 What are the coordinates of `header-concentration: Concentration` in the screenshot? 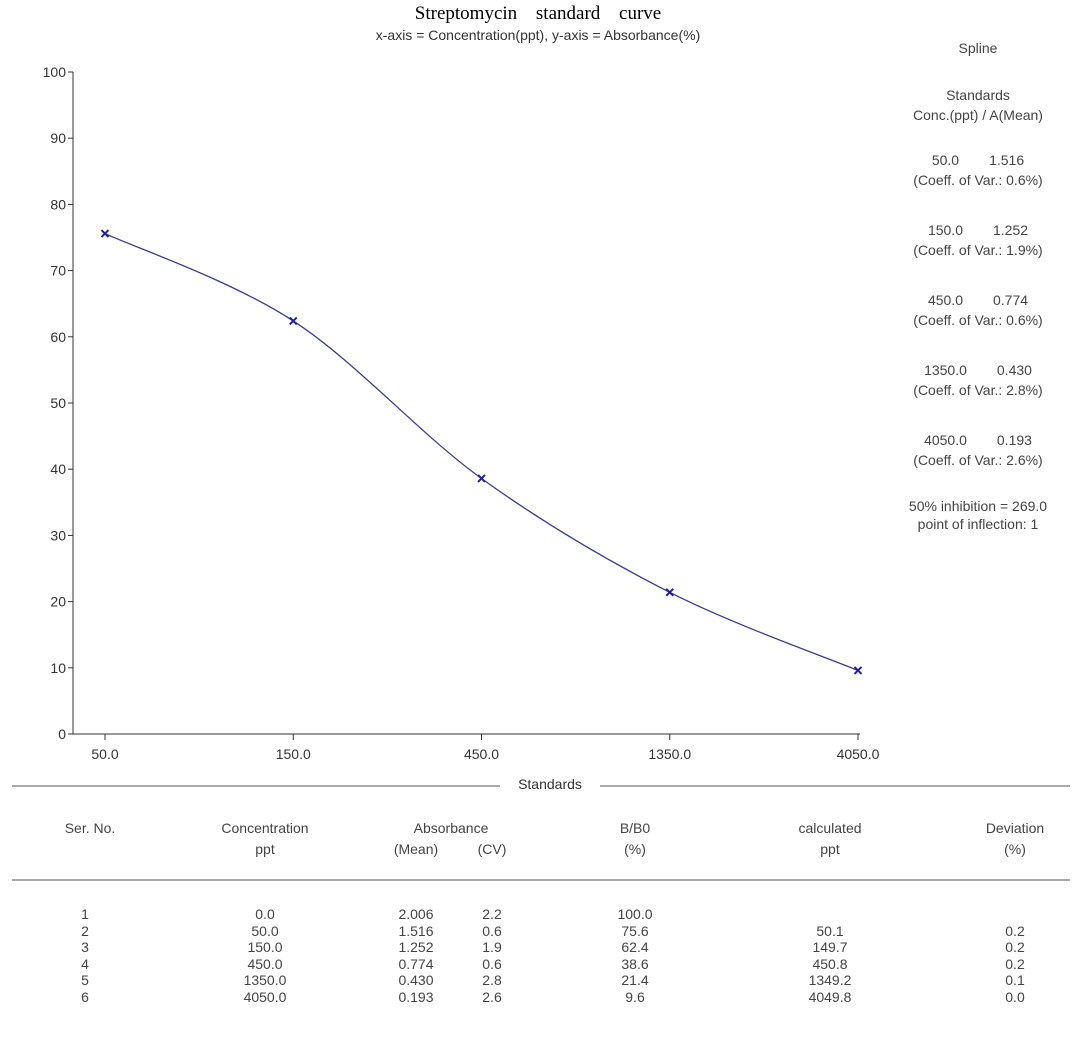 It's located at (265, 828).